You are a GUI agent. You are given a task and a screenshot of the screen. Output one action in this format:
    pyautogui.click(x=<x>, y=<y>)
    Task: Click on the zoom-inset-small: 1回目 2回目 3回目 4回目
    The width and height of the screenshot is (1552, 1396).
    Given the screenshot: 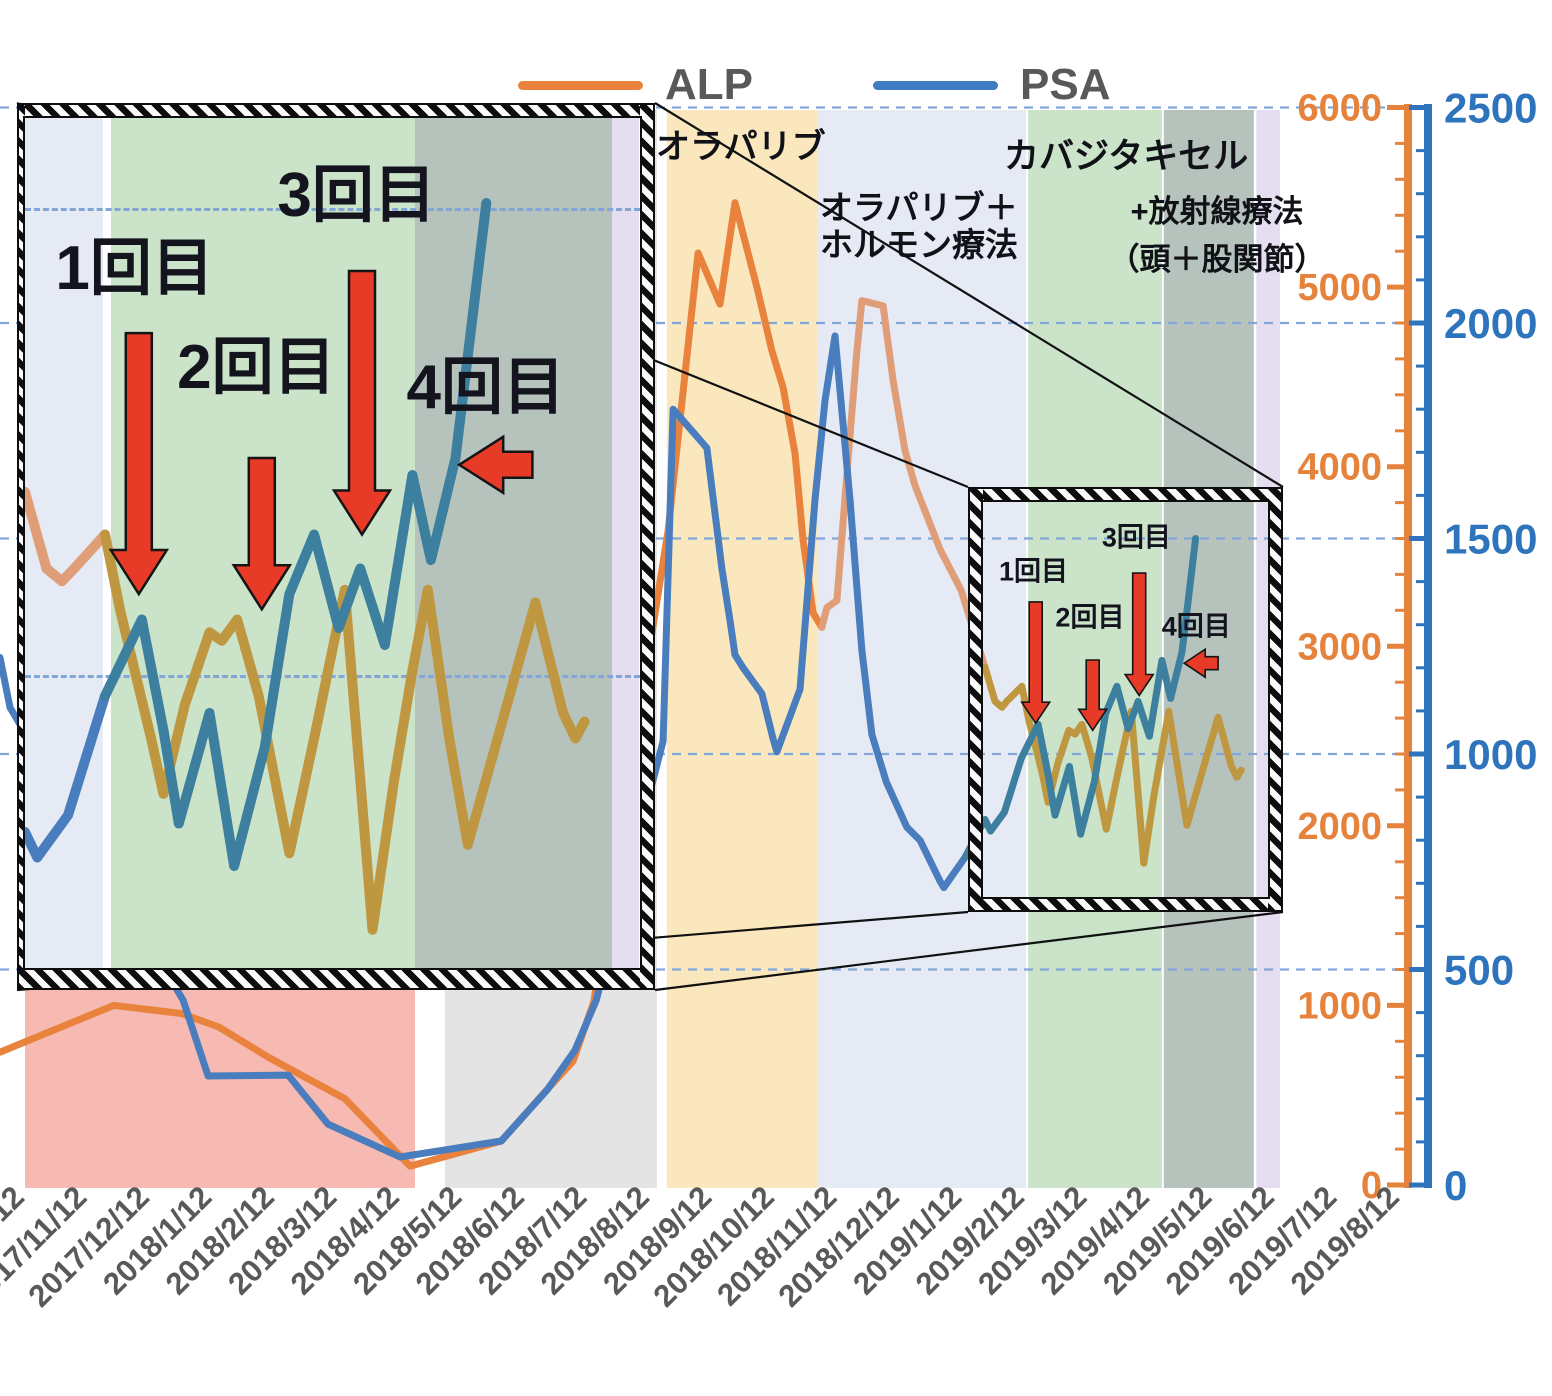 What is the action you would take?
    pyautogui.click(x=1125, y=699)
    